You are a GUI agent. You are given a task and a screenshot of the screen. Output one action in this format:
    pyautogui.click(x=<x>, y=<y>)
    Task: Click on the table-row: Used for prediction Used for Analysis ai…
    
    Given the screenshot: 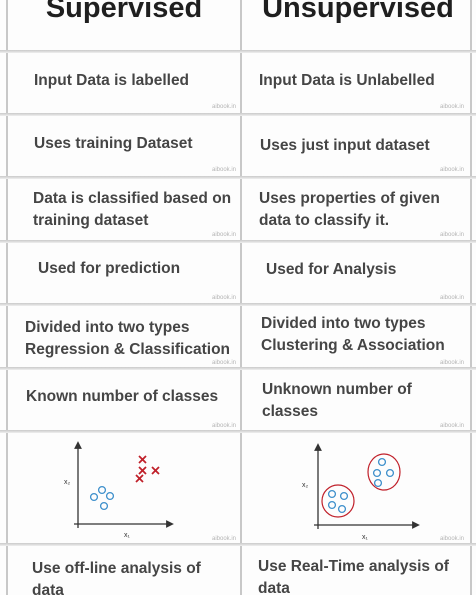 What is the action you would take?
    pyautogui.click(x=238, y=273)
    